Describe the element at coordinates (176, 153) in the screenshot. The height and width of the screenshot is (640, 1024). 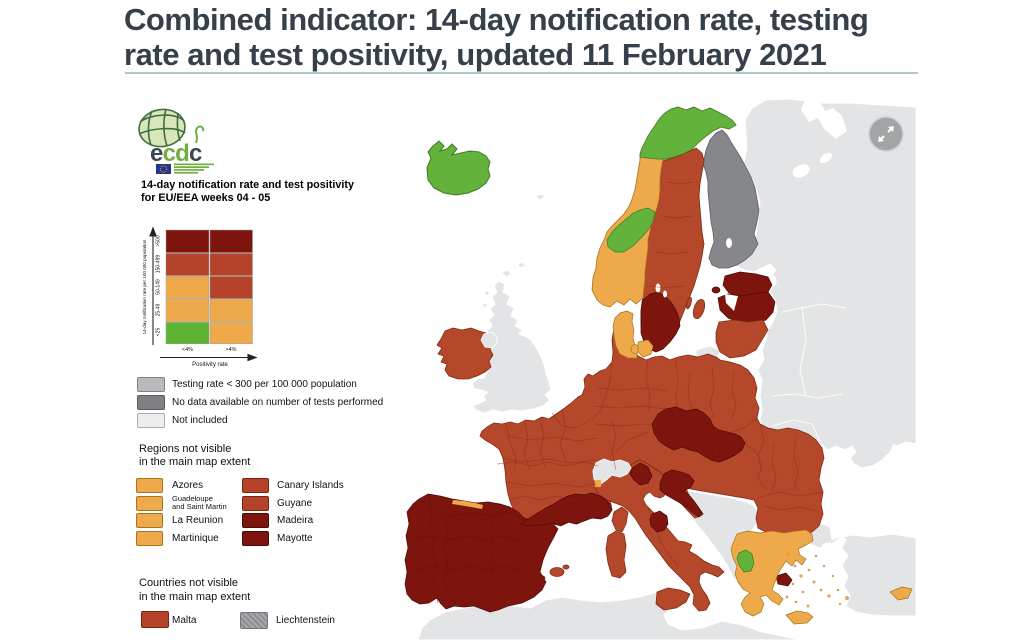
I see `svg-text: ecdc` at that location.